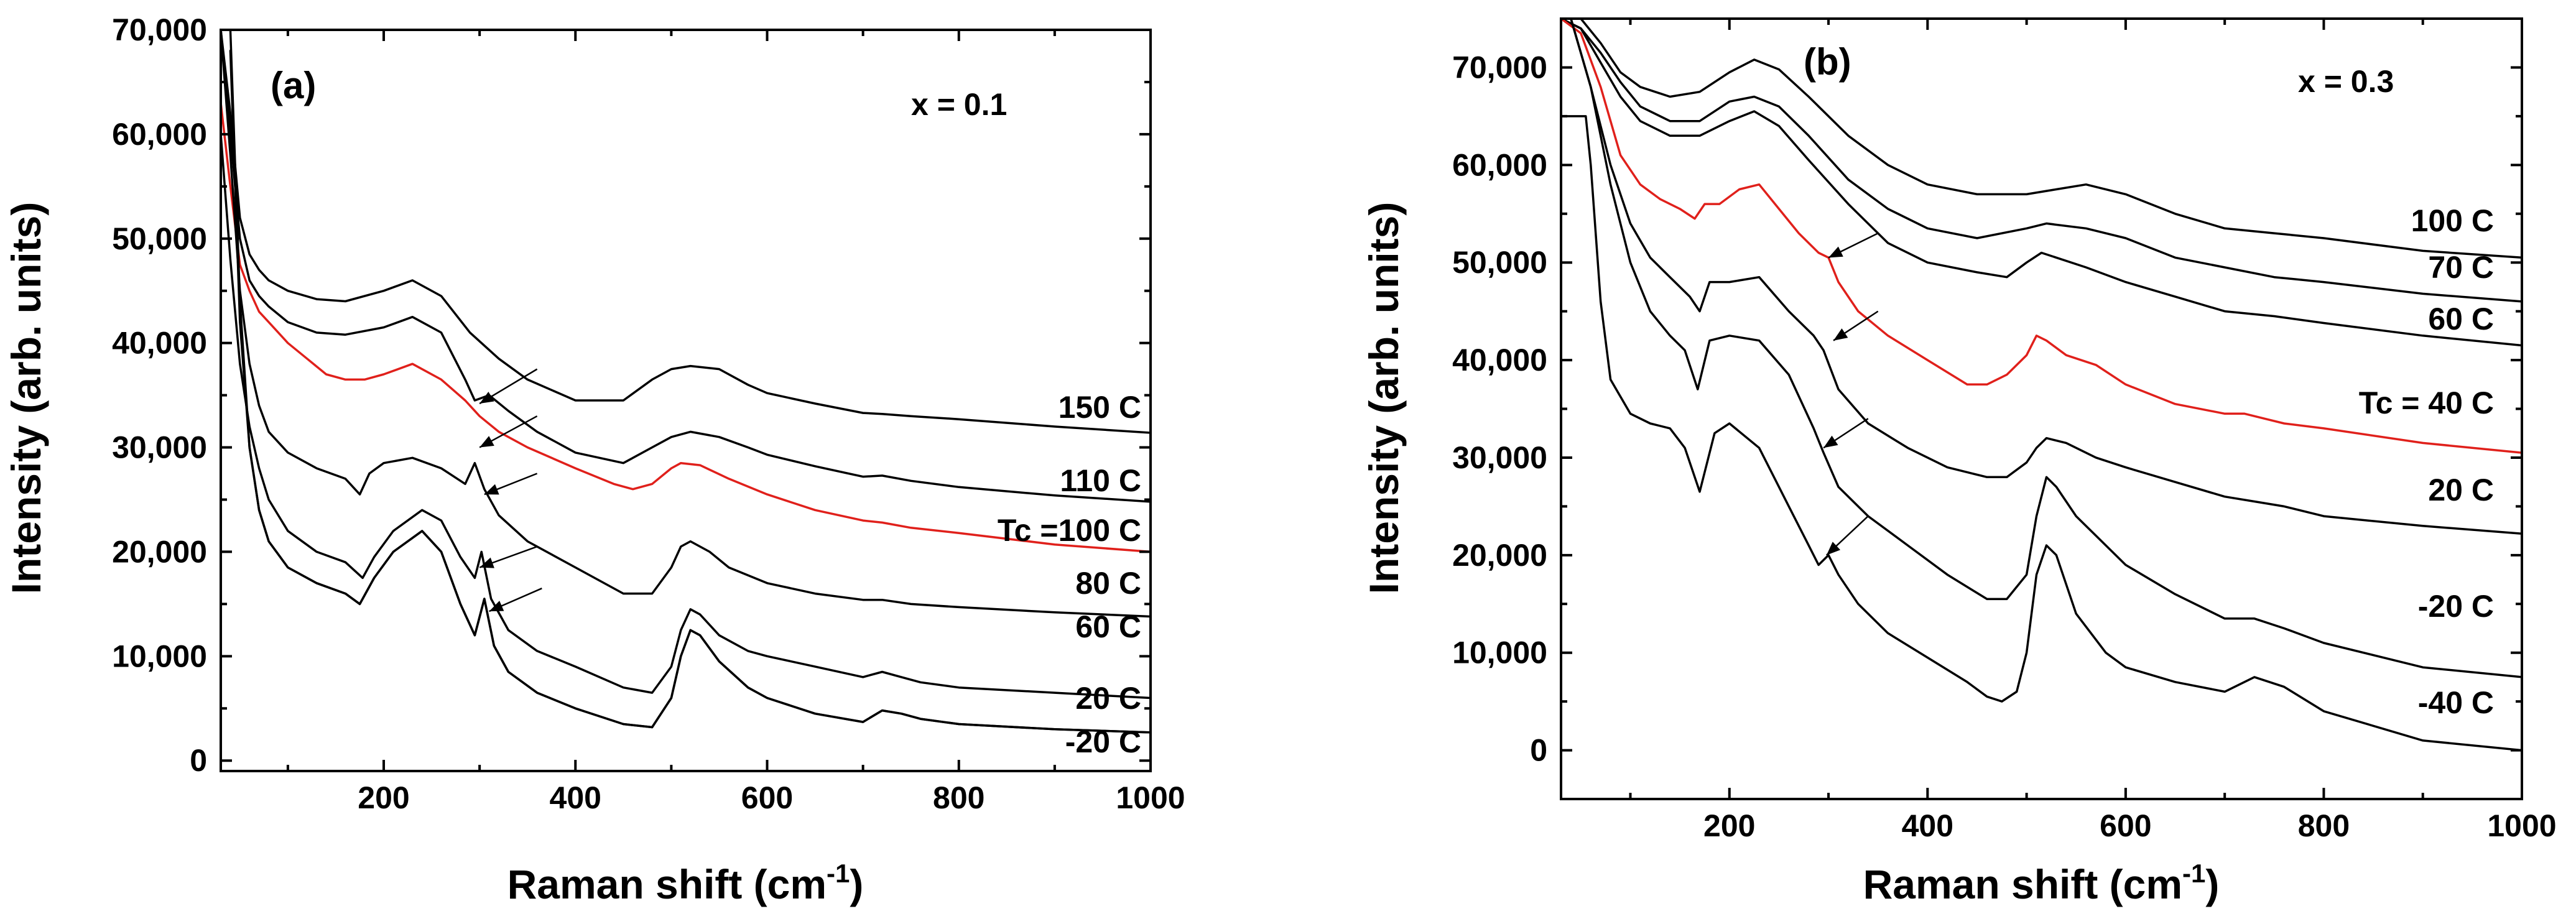 The image size is (2576, 924). What do you see at coordinates (575, 797) in the screenshot?
I see `panel-a-x-tick-label: 400` at bounding box center [575, 797].